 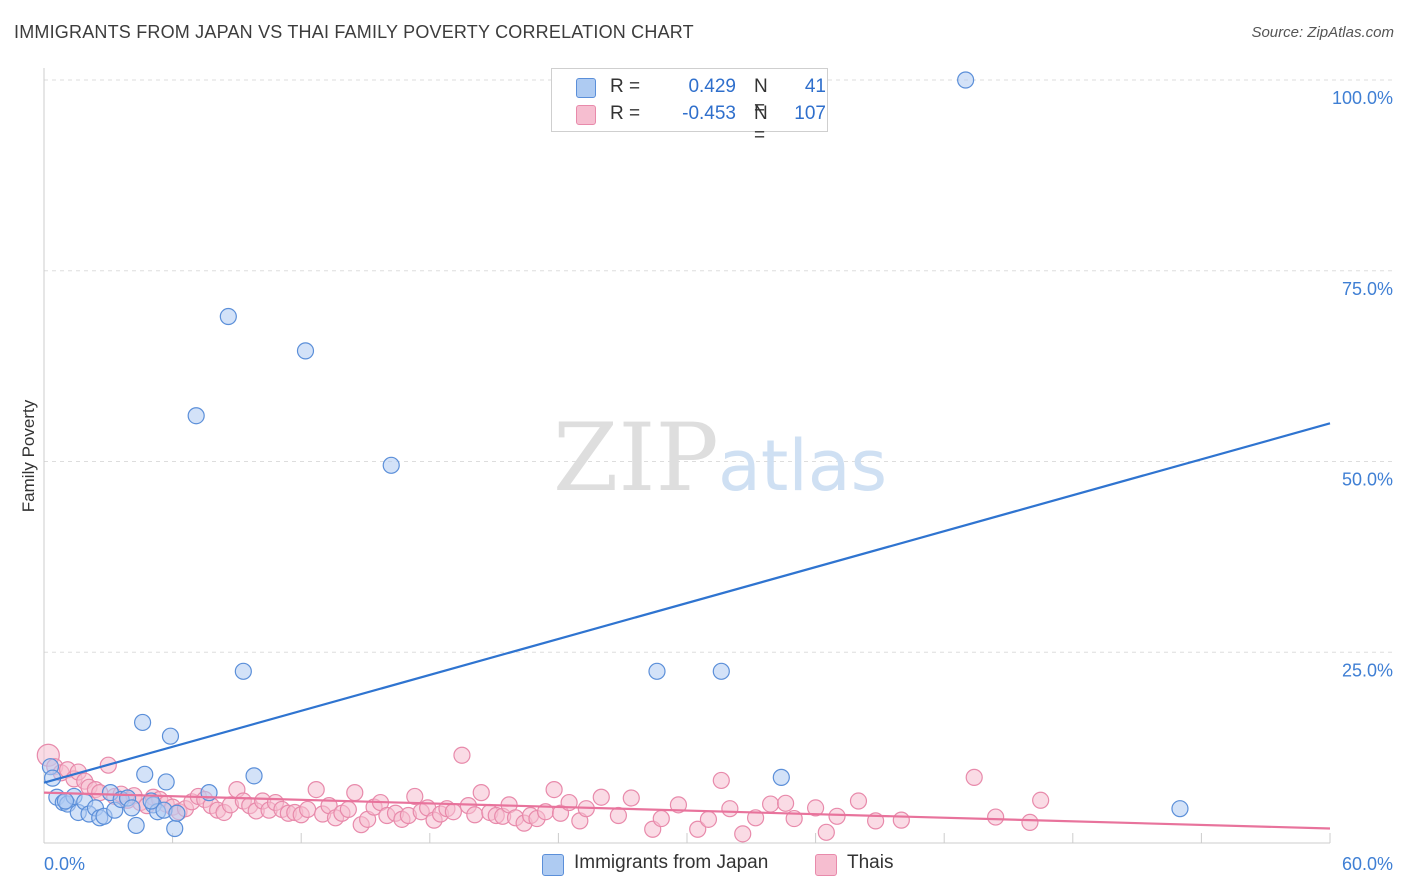 I want to click on stats-legend: R = 0.429 N = 41 R = -0.453 N = 107, so click(x=689, y=107).